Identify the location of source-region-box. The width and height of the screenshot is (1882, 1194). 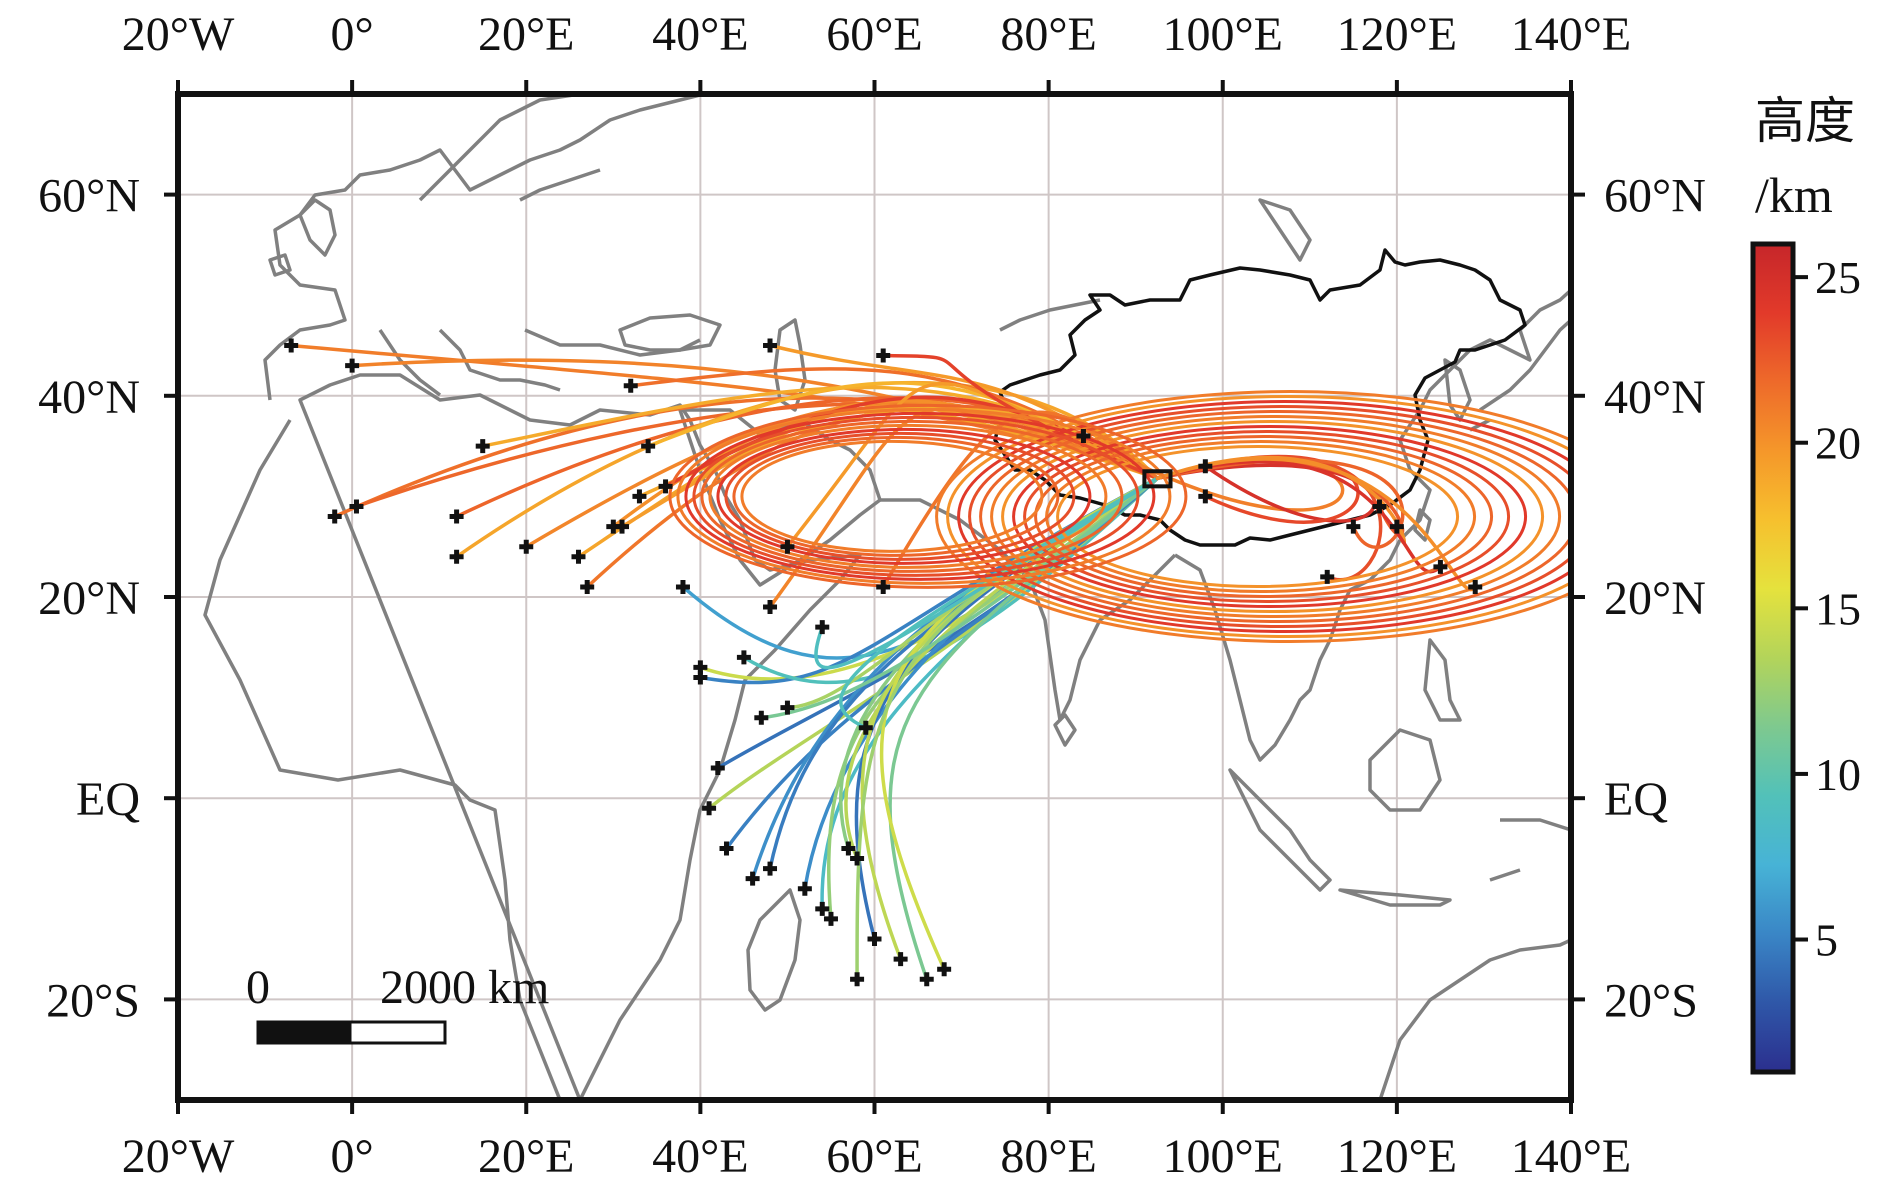
(1157, 479).